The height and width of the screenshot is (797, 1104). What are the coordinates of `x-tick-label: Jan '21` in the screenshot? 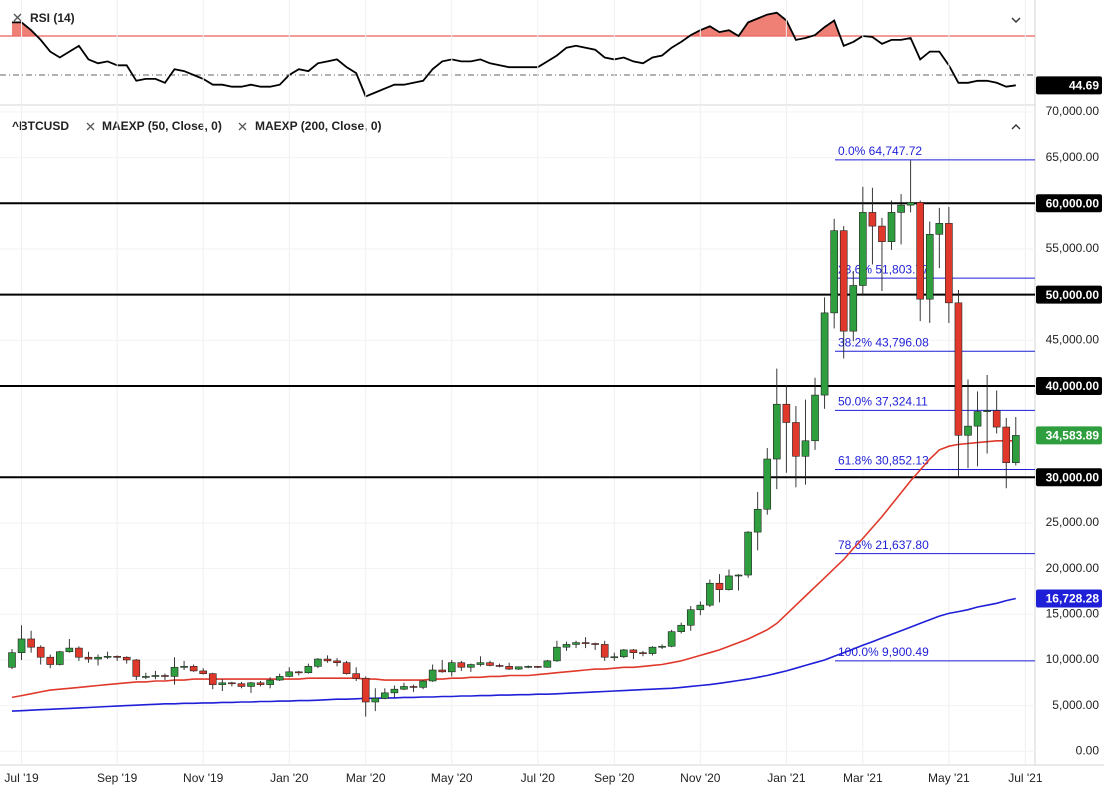 It's located at (786, 778).